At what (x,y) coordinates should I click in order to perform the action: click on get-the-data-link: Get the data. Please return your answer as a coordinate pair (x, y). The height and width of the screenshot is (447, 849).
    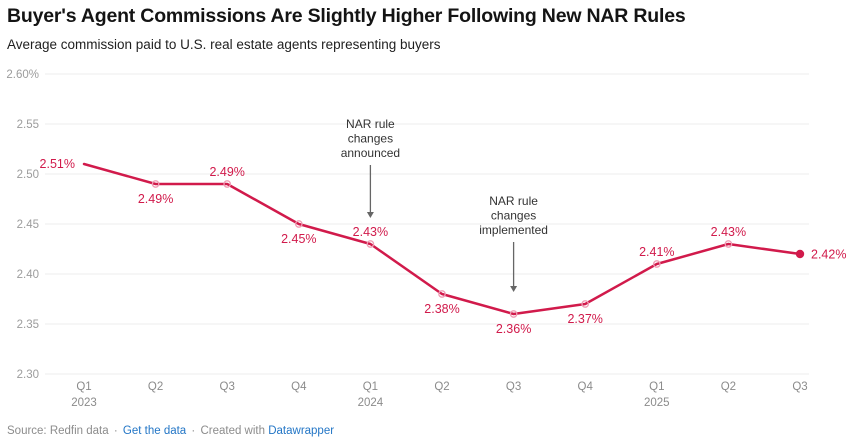
    Looking at the image, I should click on (154, 431).